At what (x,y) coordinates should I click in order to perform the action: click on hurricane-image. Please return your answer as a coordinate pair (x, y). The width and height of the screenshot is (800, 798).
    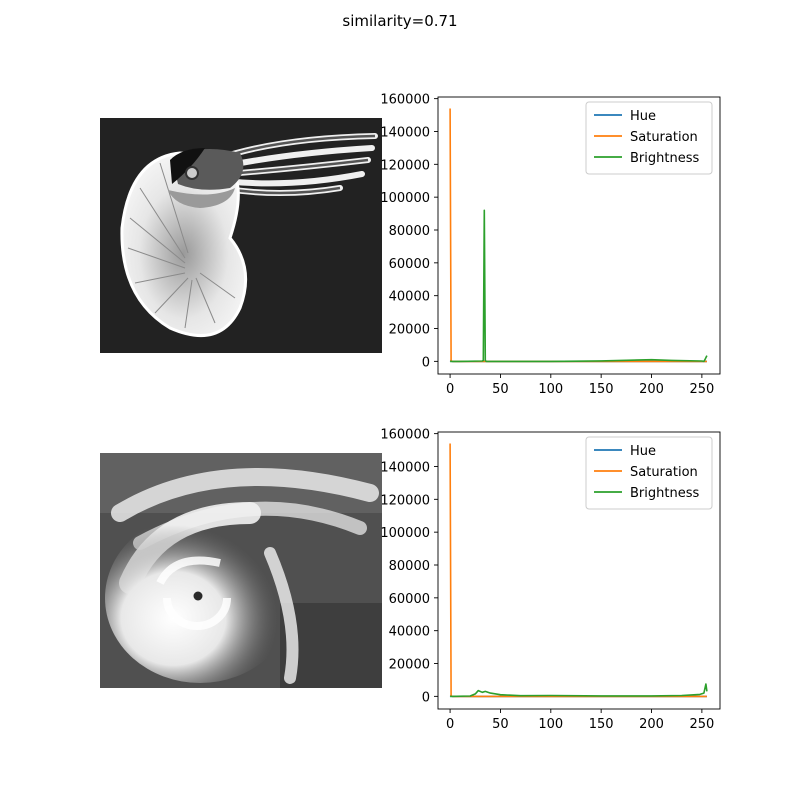
    Looking at the image, I should click on (241, 570).